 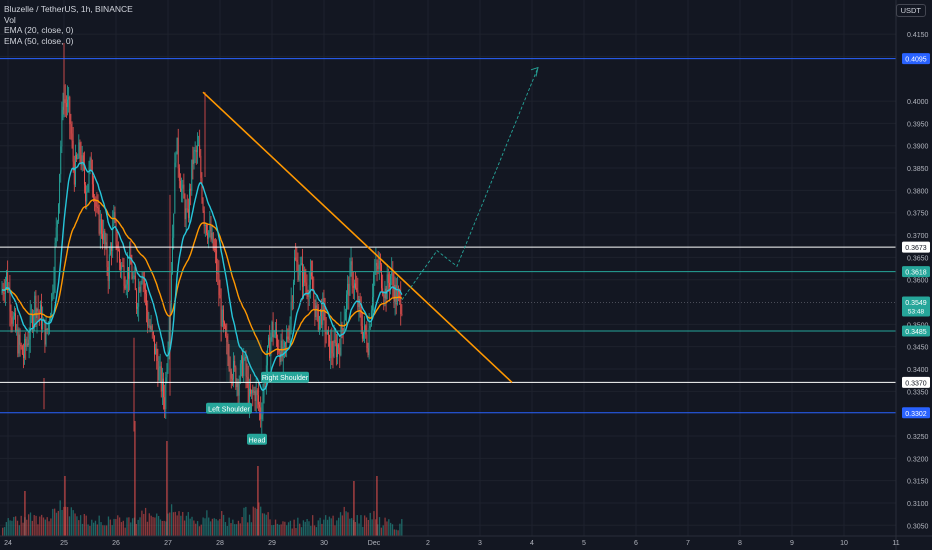 What do you see at coordinates (10, 19) in the screenshot?
I see `legend-volume: Vol` at bounding box center [10, 19].